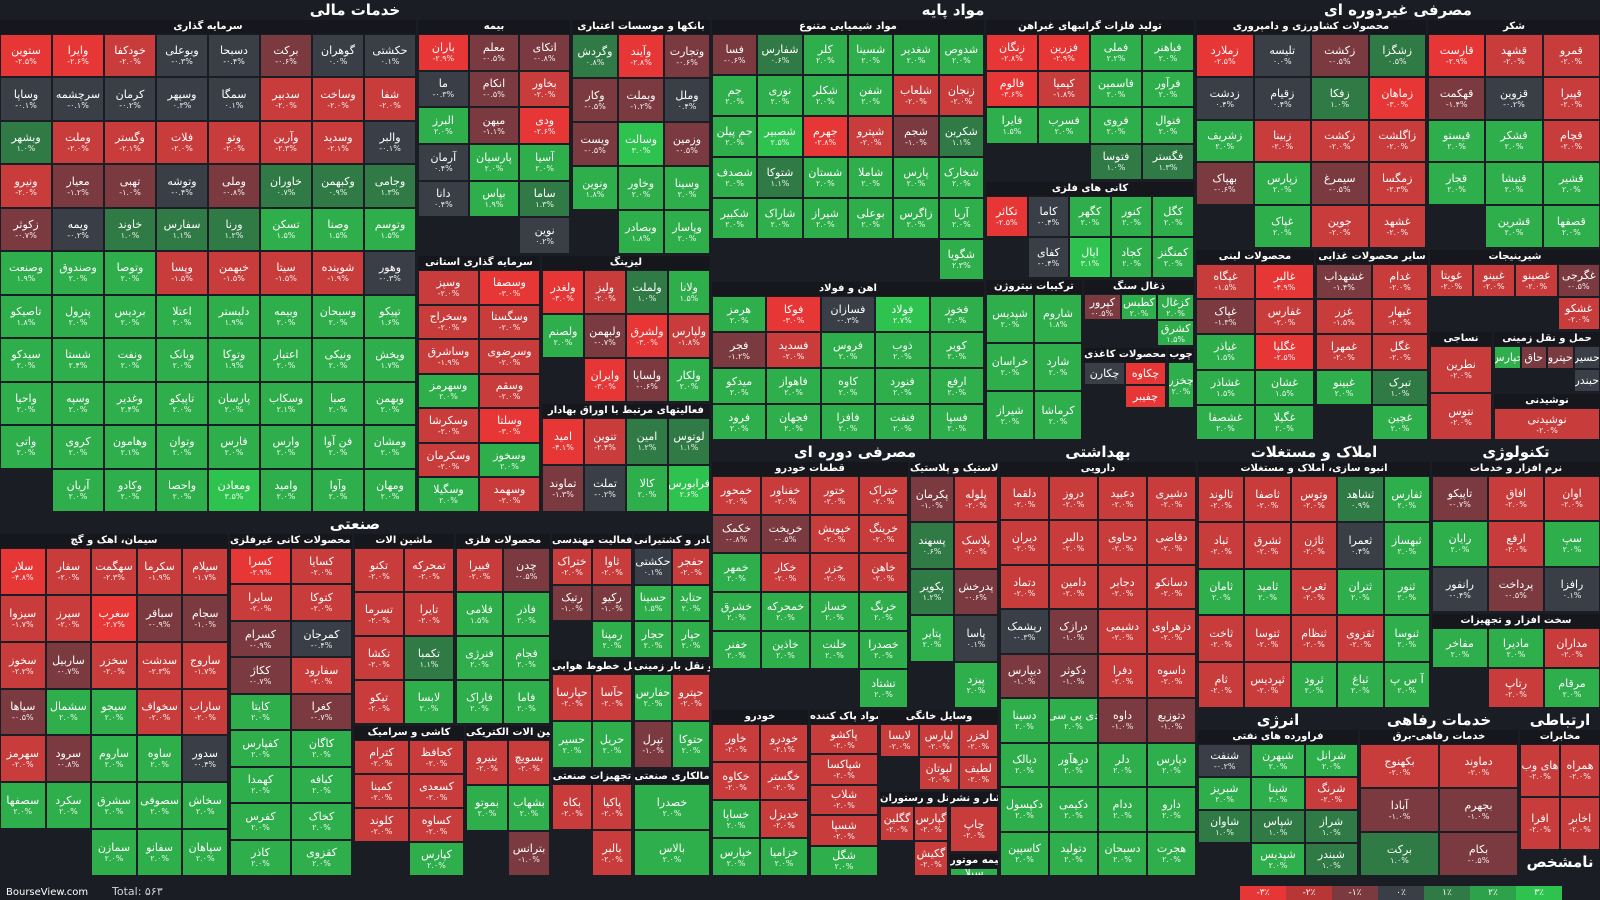  I want to click on symbol-cell: جم ۲.۰%, so click(735, 95).